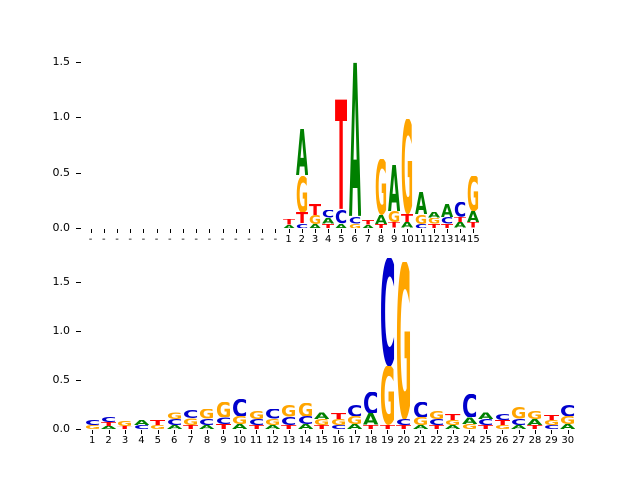 This screenshot has width=640, height=480. Describe the element at coordinates (387, 440) in the screenshot. I see `x-tick-label: 19` at that location.